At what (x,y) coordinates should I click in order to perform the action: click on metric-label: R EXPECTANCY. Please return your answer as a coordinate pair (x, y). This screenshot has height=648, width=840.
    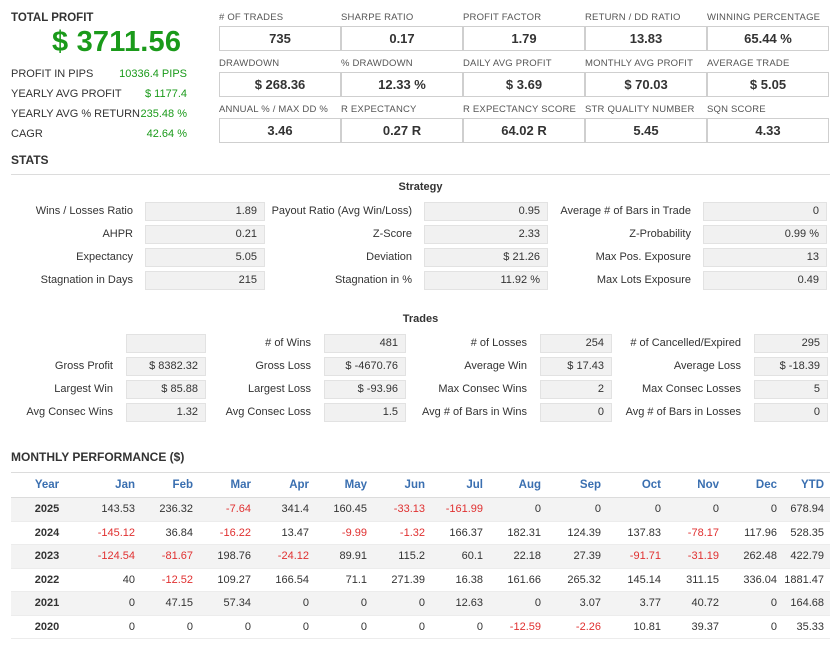
    Looking at the image, I should click on (379, 109).